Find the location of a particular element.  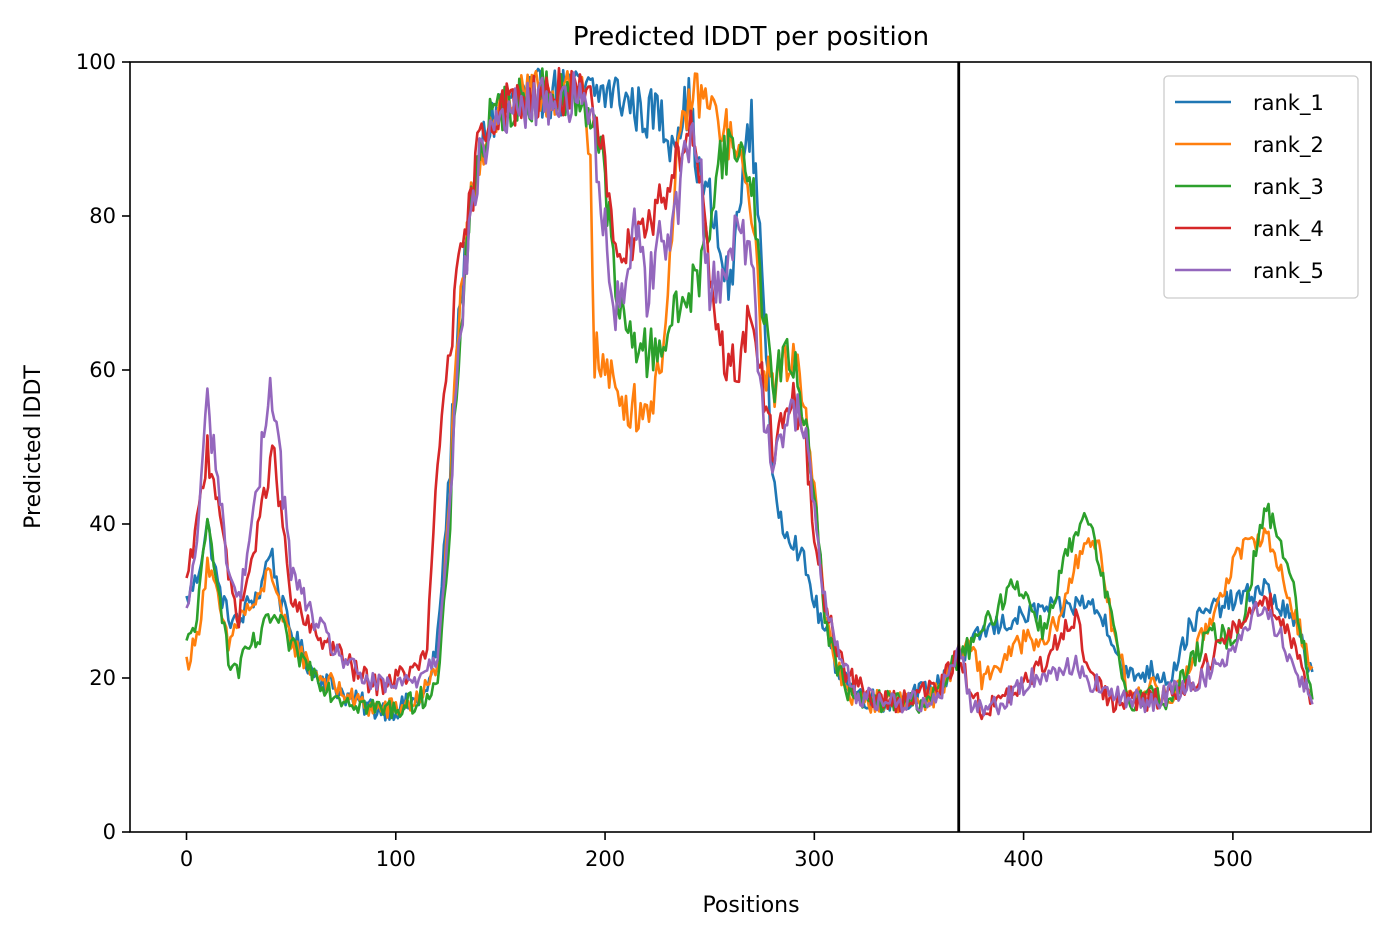

x-tick-label: 0 is located at coordinates (186, 859).